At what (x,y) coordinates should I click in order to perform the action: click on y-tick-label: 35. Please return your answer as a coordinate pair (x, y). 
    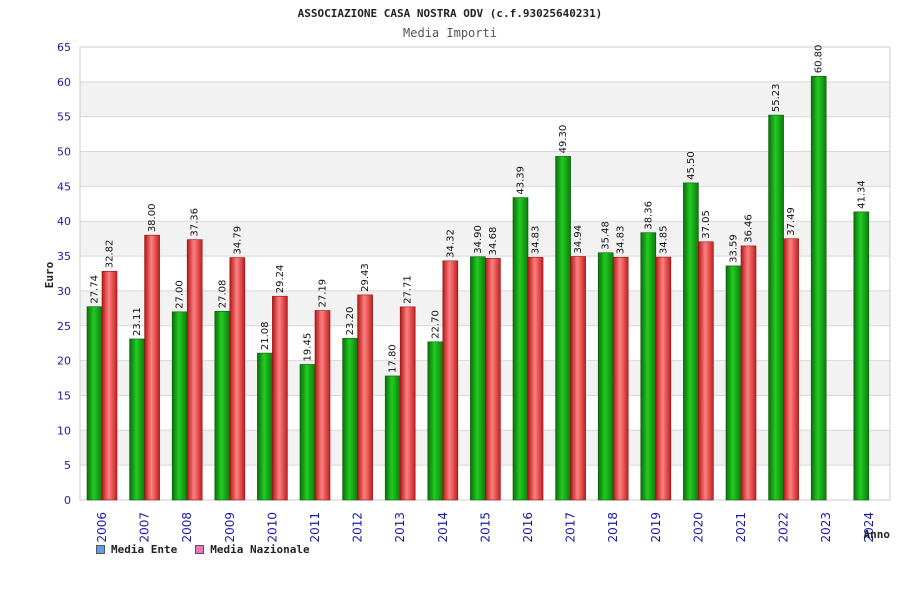
    Looking at the image, I should click on (64, 256).